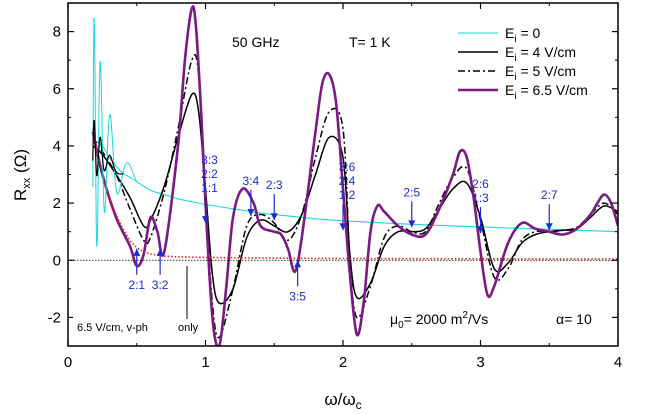 The width and height of the screenshot is (645, 414). What do you see at coordinates (209, 188) in the screenshot?
I see `resonance-label: 1:1` at bounding box center [209, 188].